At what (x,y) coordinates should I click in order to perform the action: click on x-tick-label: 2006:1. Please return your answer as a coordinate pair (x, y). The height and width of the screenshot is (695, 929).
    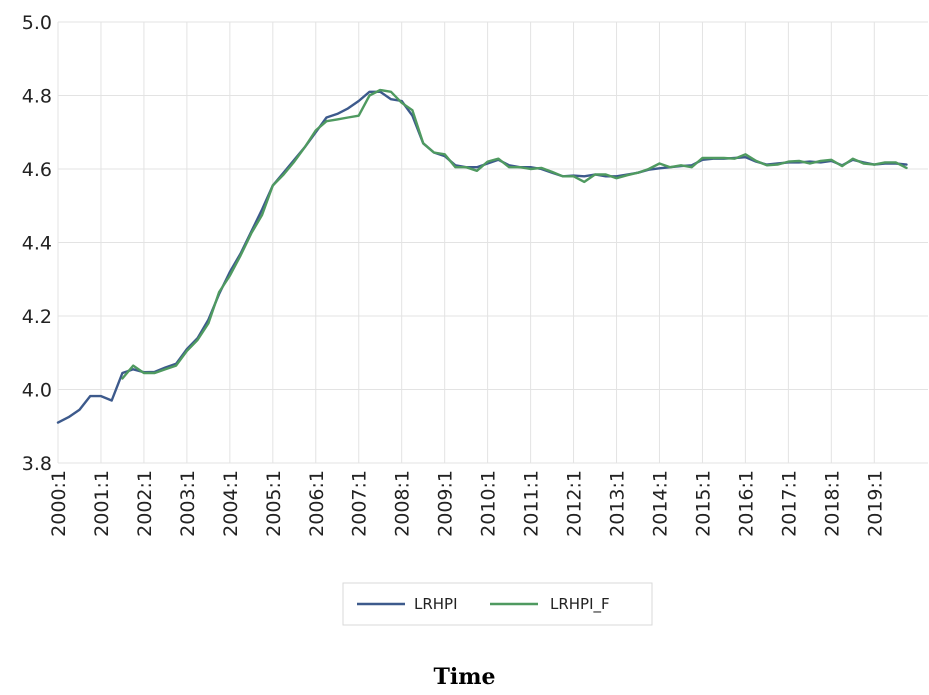
    Looking at the image, I should click on (317, 503).